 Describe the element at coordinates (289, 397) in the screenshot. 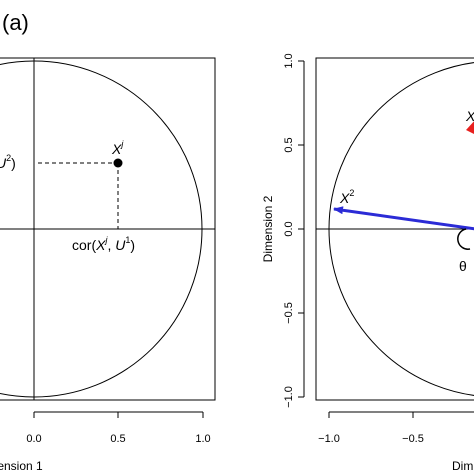

I see `right-y-tick-label: −1.0` at that location.